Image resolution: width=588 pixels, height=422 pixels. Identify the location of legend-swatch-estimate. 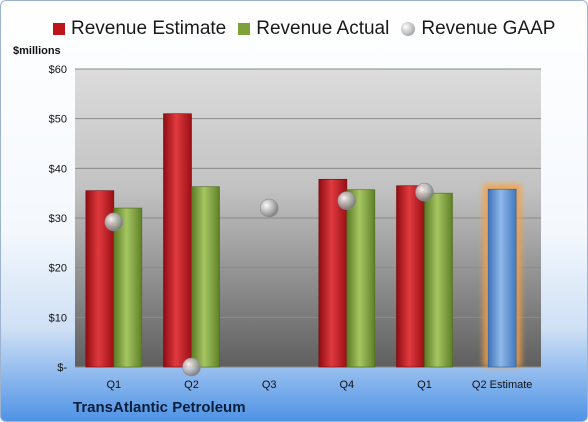
(59, 29).